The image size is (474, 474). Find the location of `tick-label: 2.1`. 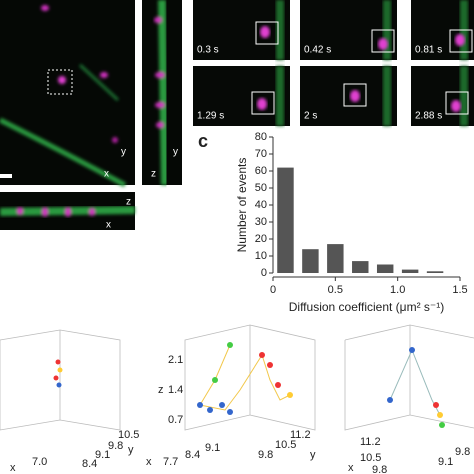

tick-label: 2.1 is located at coordinates (175, 360).